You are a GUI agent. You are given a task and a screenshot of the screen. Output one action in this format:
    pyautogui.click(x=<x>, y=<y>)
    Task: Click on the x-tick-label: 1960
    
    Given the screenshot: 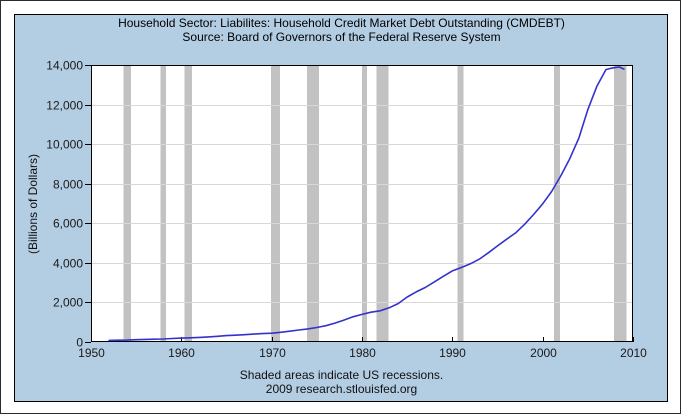 What is the action you would take?
    pyautogui.click(x=181, y=353)
    